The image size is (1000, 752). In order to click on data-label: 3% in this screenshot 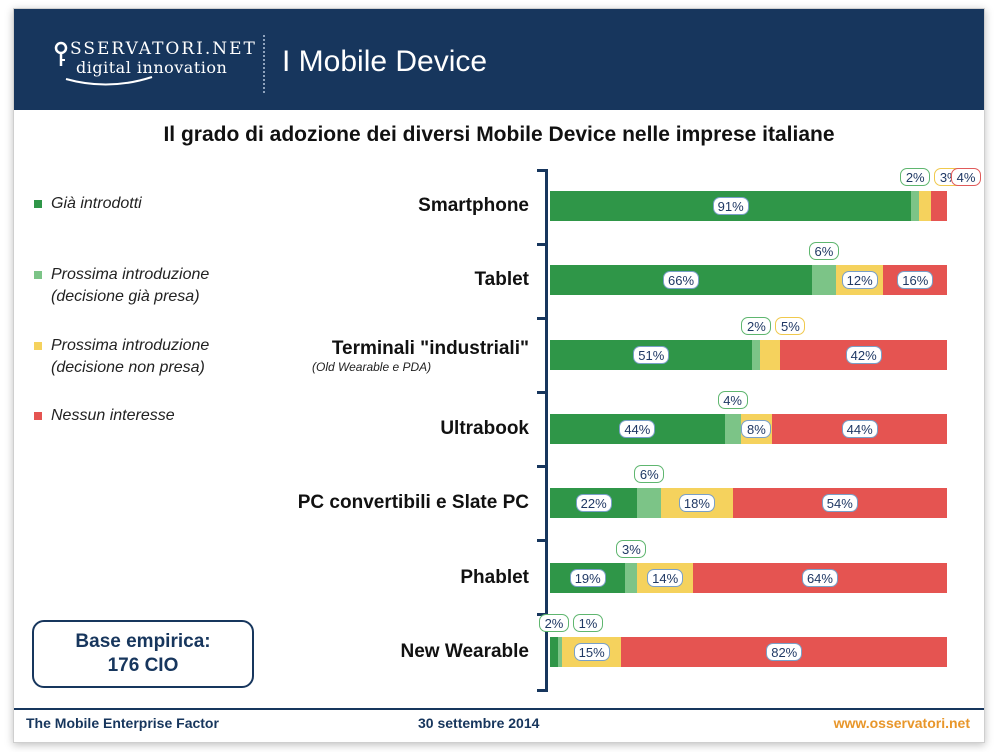, I will do `click(631, 548)`.